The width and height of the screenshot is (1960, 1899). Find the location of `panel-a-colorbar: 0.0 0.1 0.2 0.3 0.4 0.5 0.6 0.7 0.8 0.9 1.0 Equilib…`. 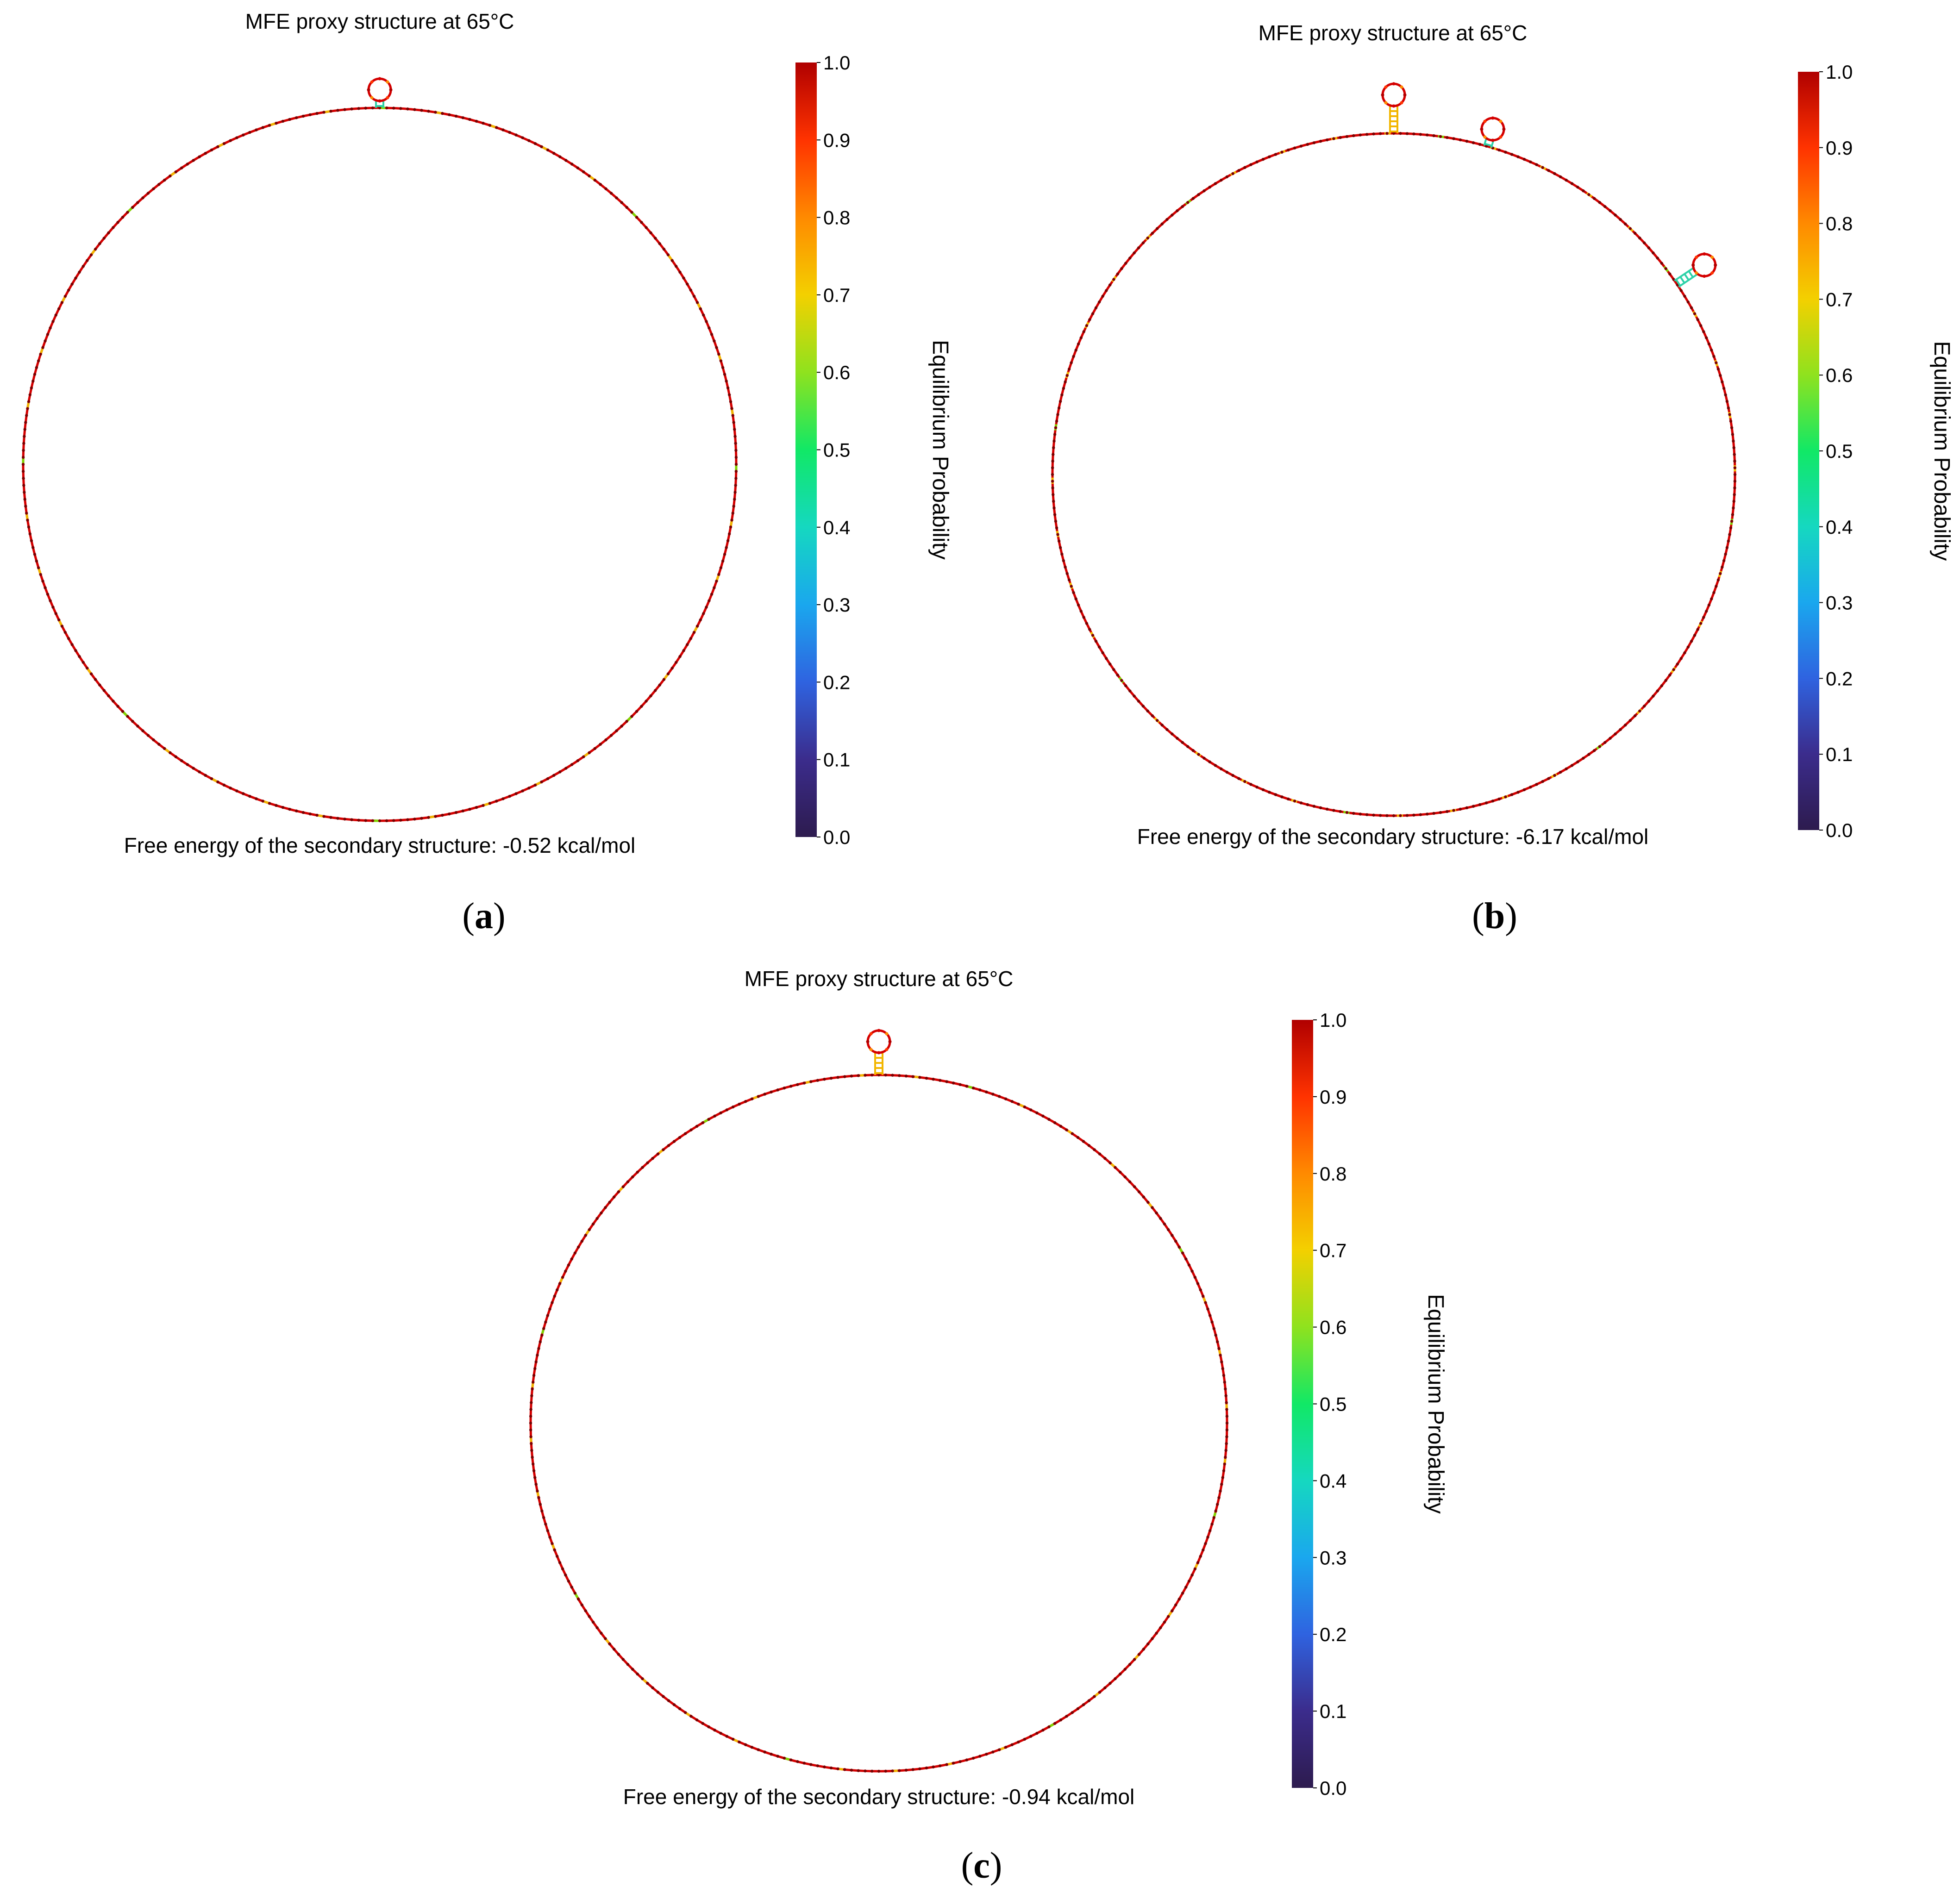

panel-a-colorbar: 0.0 0.1 0.2 0.3 0.4 0.5 0.6 0.7 0.8 0.9 1.0 Equilib… is located at coordinates (874, 450).